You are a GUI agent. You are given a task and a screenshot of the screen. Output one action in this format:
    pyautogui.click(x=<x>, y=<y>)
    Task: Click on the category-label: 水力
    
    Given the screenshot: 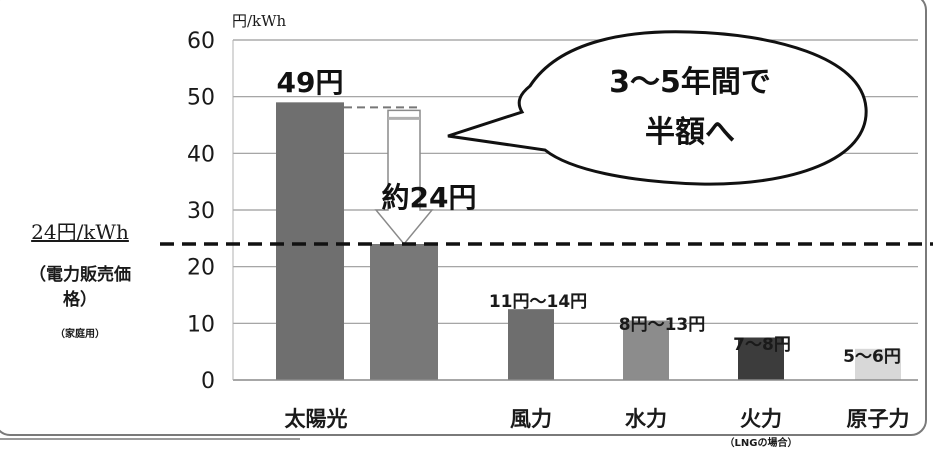 What is the action you would take?
    pyautogui.click(x=646, y=419)
    